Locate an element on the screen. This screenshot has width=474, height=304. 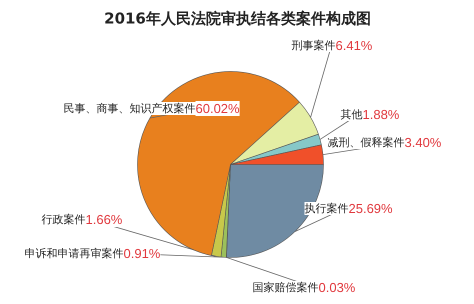
slice-label: 民事、商事、知识产权案件 is located at coordinates (130, 108).